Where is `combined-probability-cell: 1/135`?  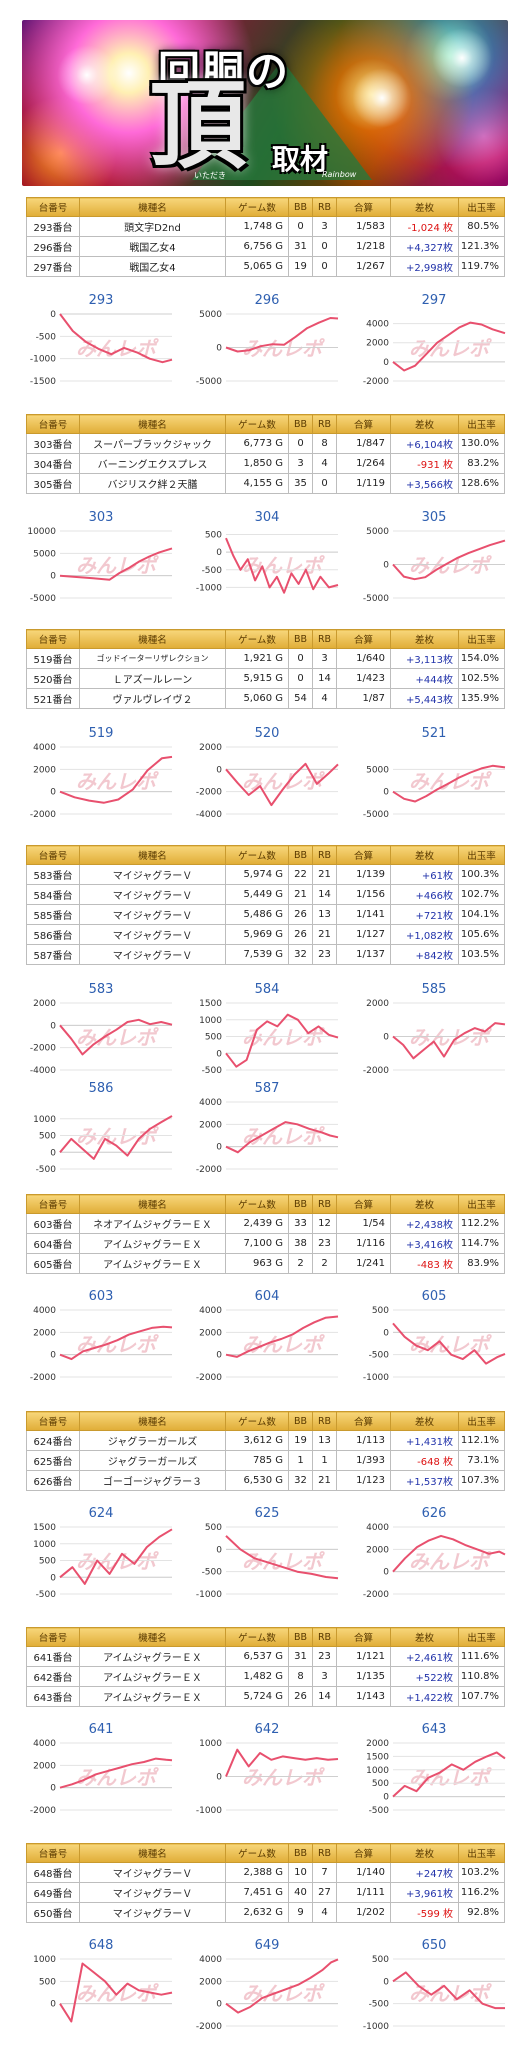 combined-probability-cell: 1/135 is located at coordinates (363, 1676).